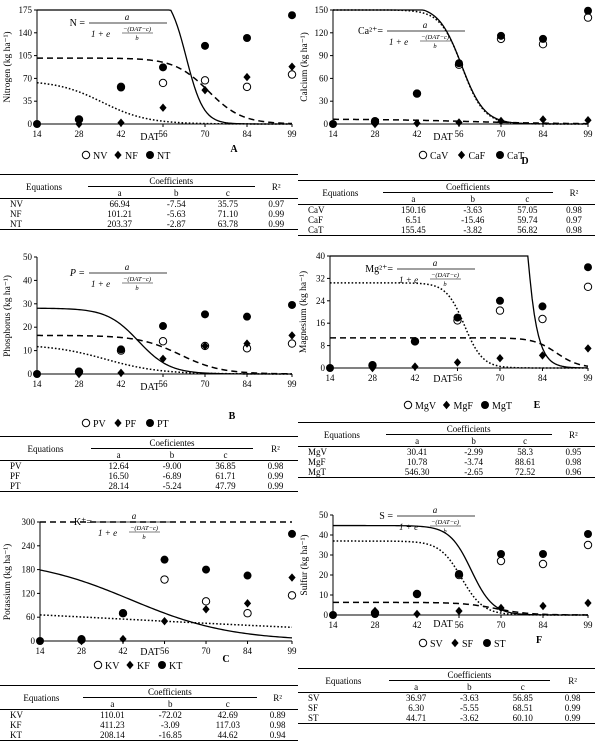 The height and width of the screenshot is (751, 595). Describe the element at coordinates (227, 204) in the screenshot. I see `table-cell: 35.75` at that location.